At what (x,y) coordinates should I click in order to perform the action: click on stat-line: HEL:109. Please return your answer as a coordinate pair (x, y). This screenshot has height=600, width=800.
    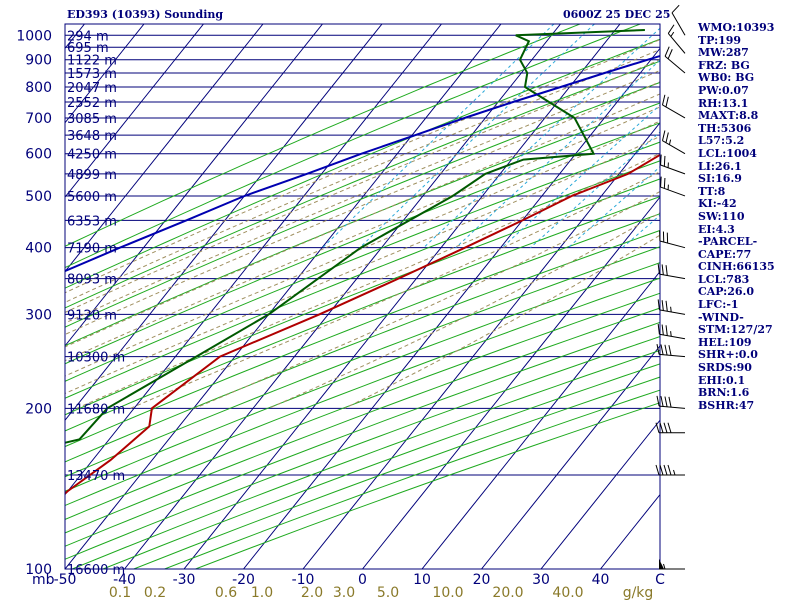
    Looking at the image, I should click on (725, 342).